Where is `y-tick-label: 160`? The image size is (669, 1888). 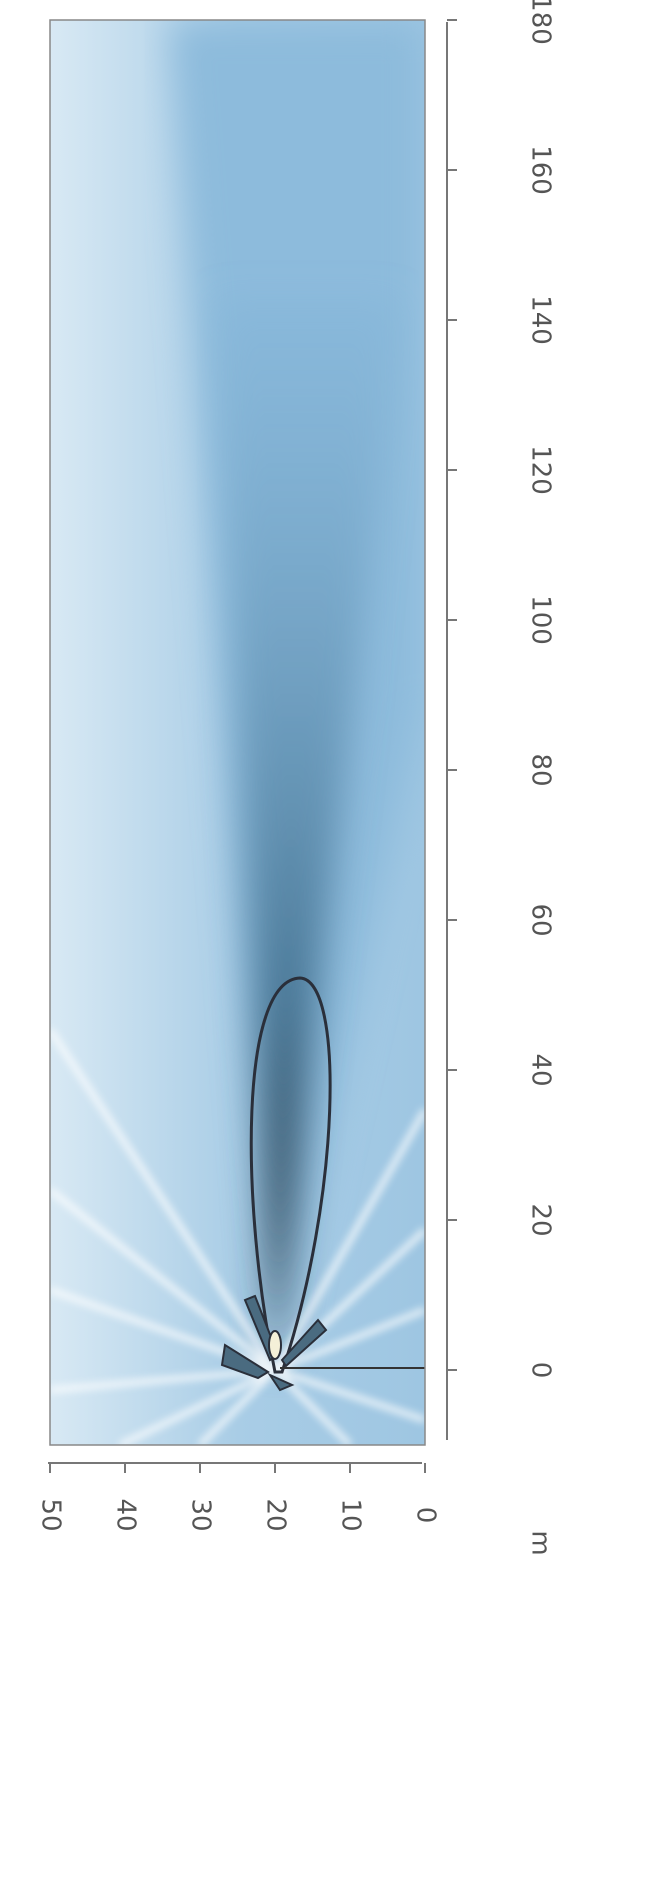 y-tick-label: 160 is located at coordinates (541, 170).